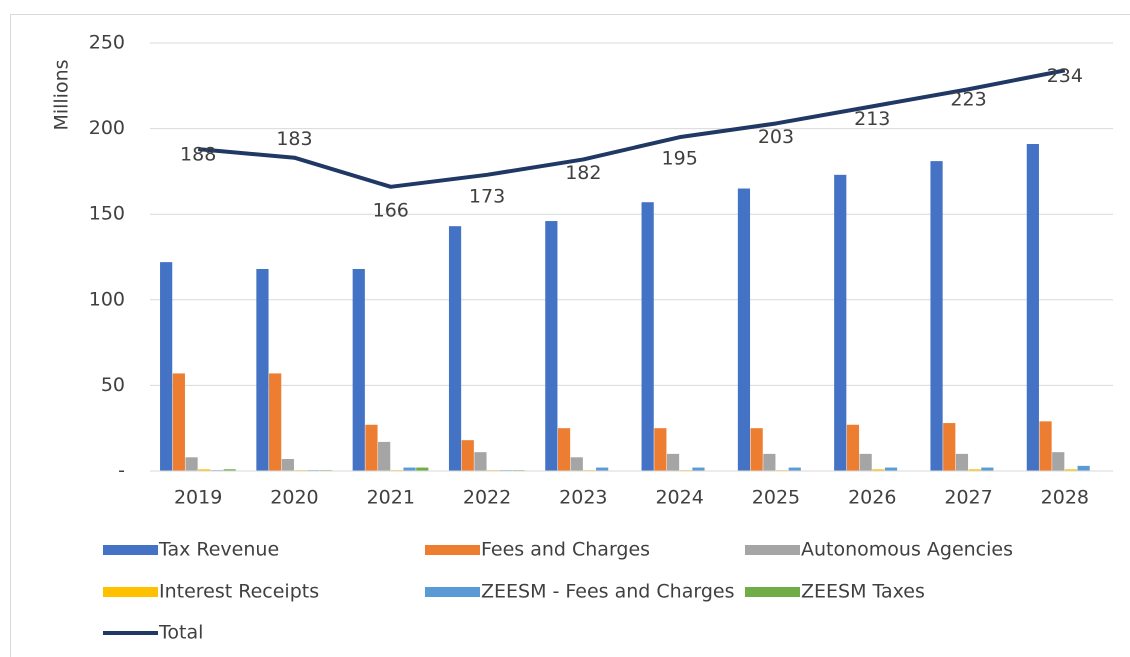 Image resolution: width=1130 pixels, height=657 pixels. I want to click on y-tick-label: -, so click(121, 471).